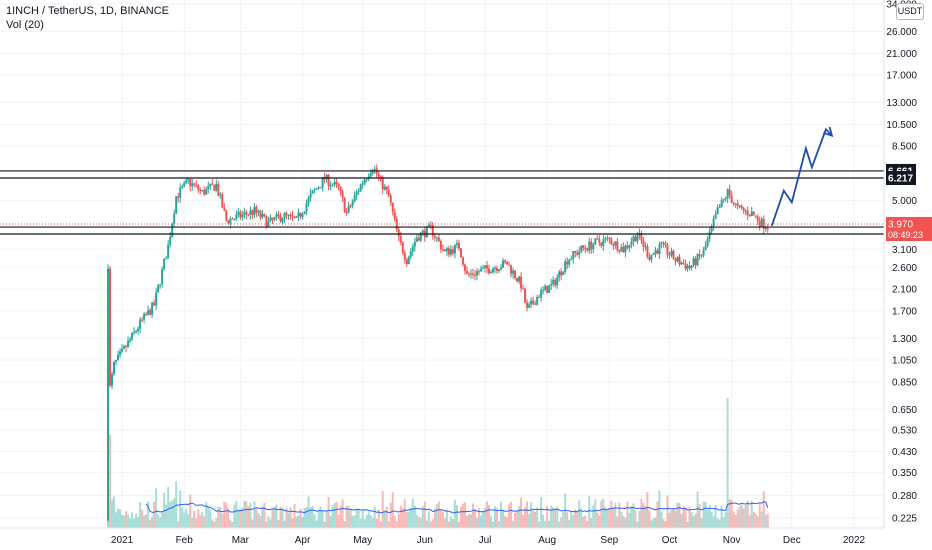  What do you see at coordinates (901, 75) in the screenshot?
I see `price-tick-label: 17.000` at bounding box center [901, 75].